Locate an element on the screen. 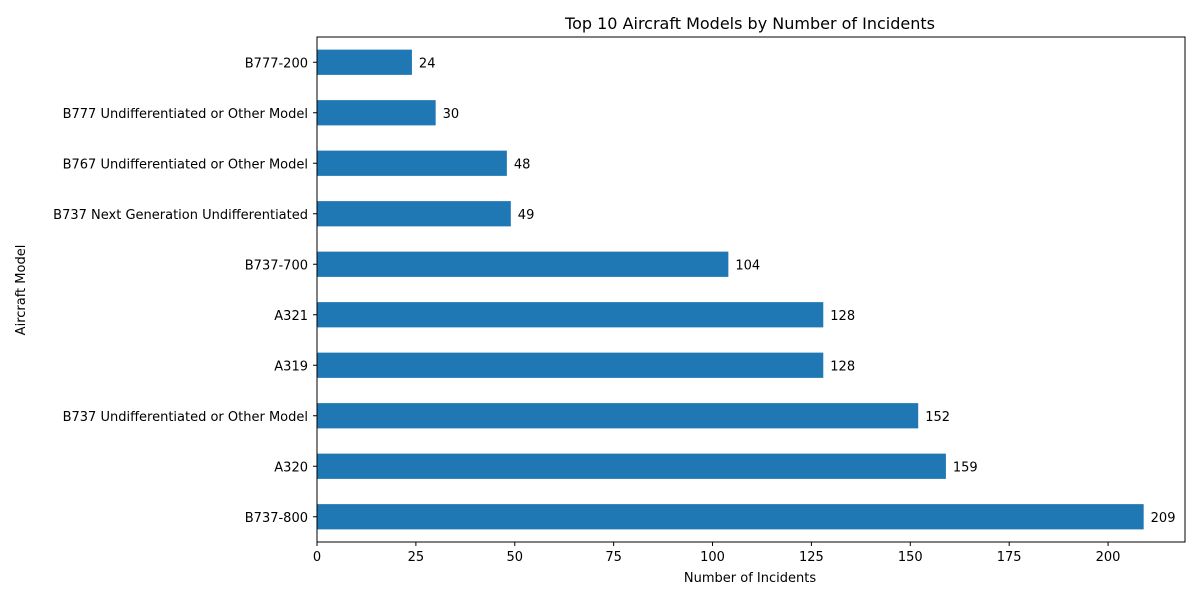  y-tick-label: B777-200 is located at coordinates (276, 63).